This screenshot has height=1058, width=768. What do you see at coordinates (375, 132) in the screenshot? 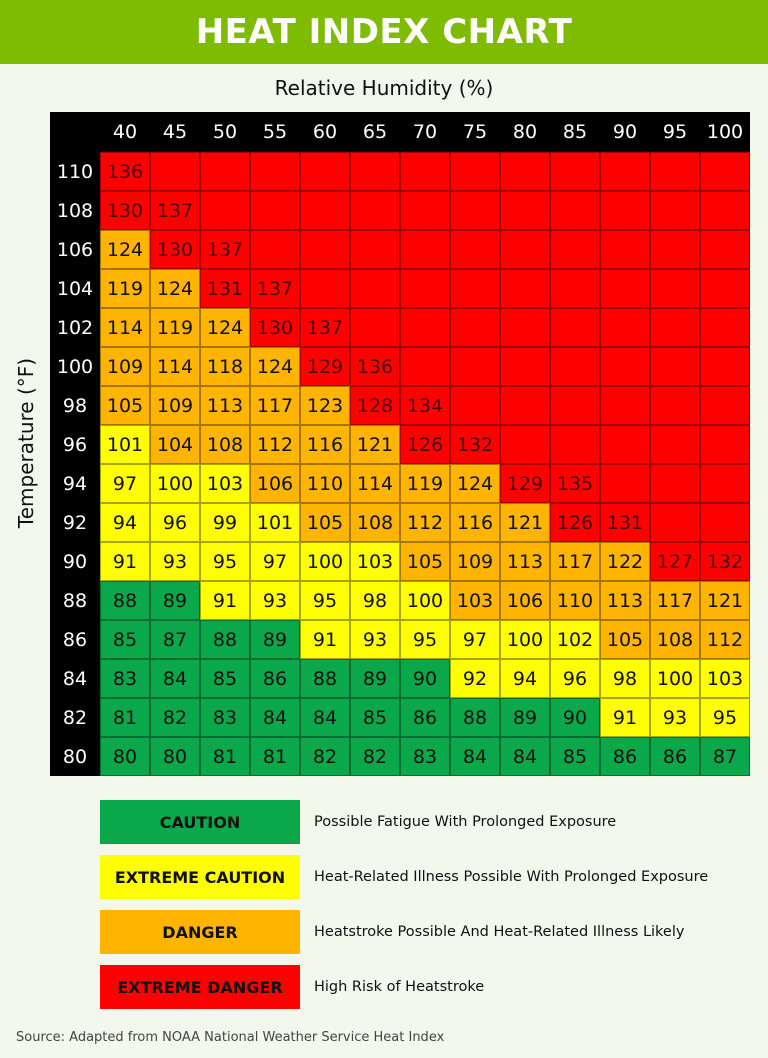
I see `humidity-header: 65` at bounding box center [375, 132].